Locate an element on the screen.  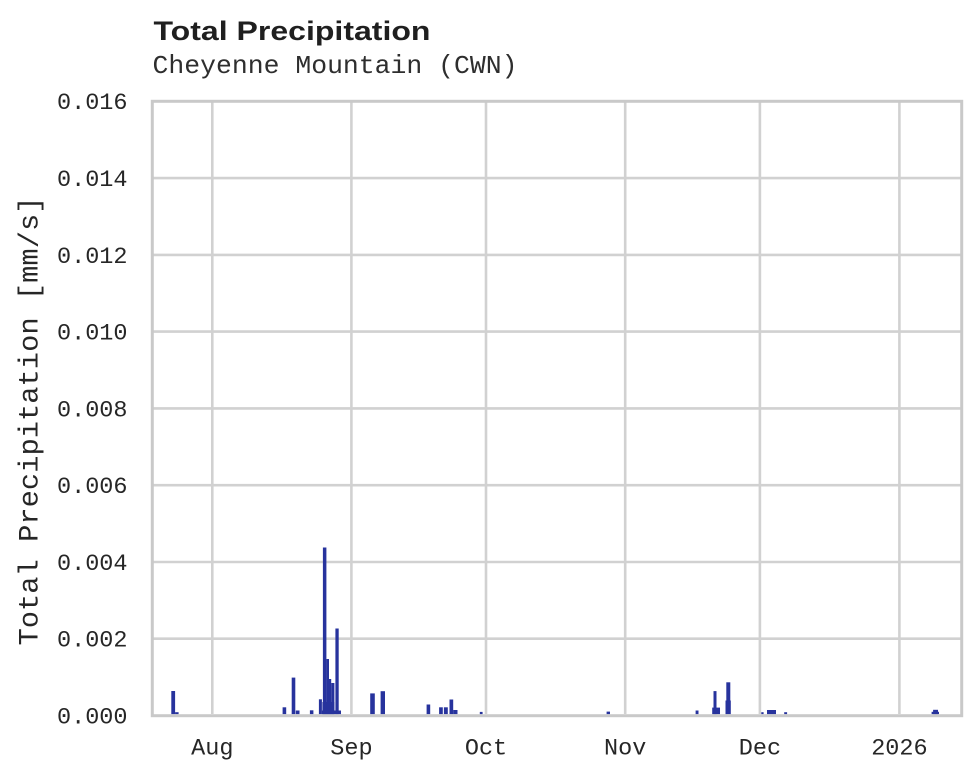
svg-text: Nov is located at coordinates (625, 748).